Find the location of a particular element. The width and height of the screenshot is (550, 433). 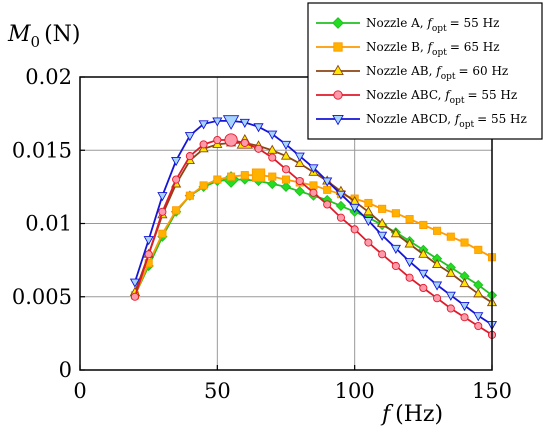

y-tick-label: 0 is located at coordinates (65, 370).